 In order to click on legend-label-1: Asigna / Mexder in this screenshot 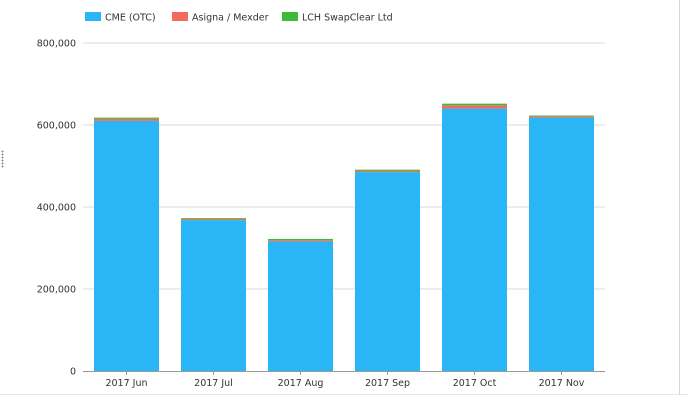, I will do `click(230, 18)`.